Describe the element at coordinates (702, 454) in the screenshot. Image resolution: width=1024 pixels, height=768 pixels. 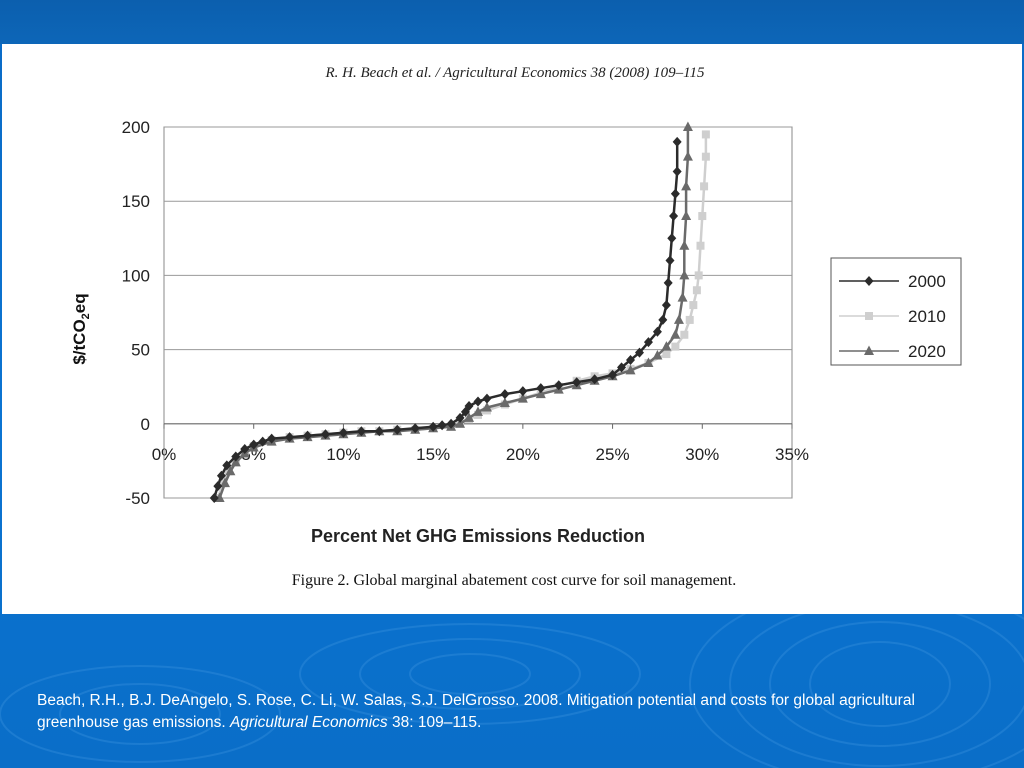
I see `x-tick-label: 30%` at that location.